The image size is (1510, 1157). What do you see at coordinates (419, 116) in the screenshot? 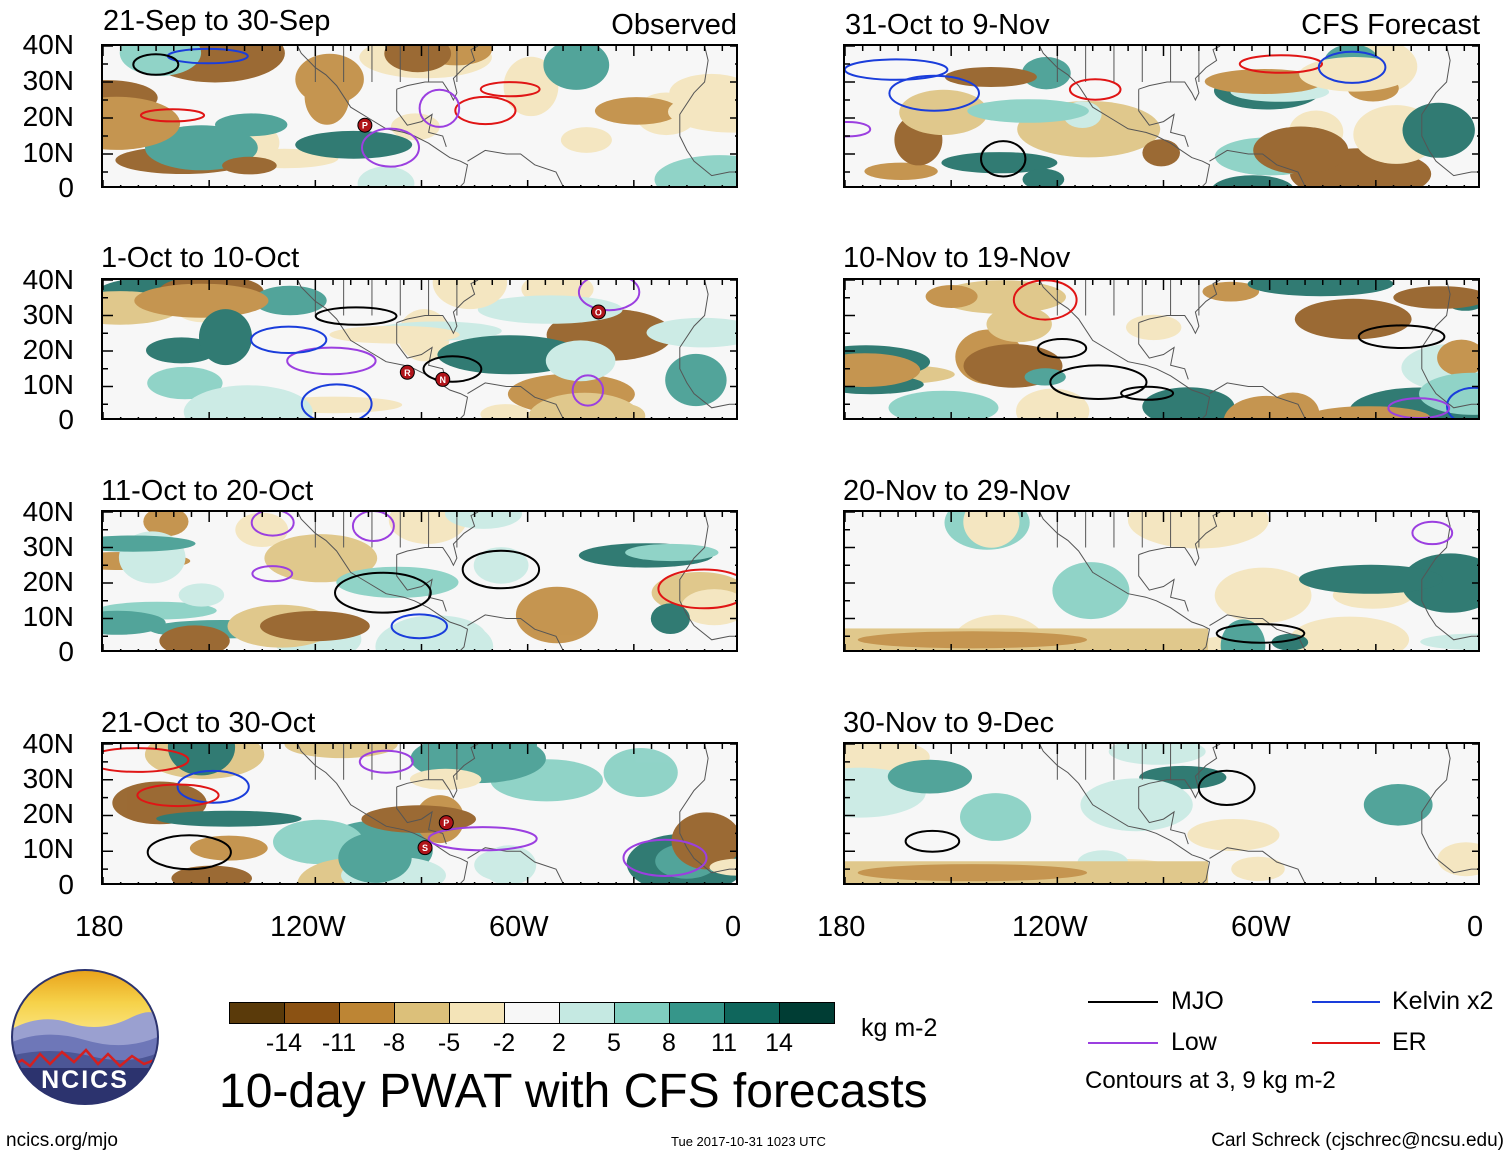
I see `map-area: P` at bounding box center [419, 116].